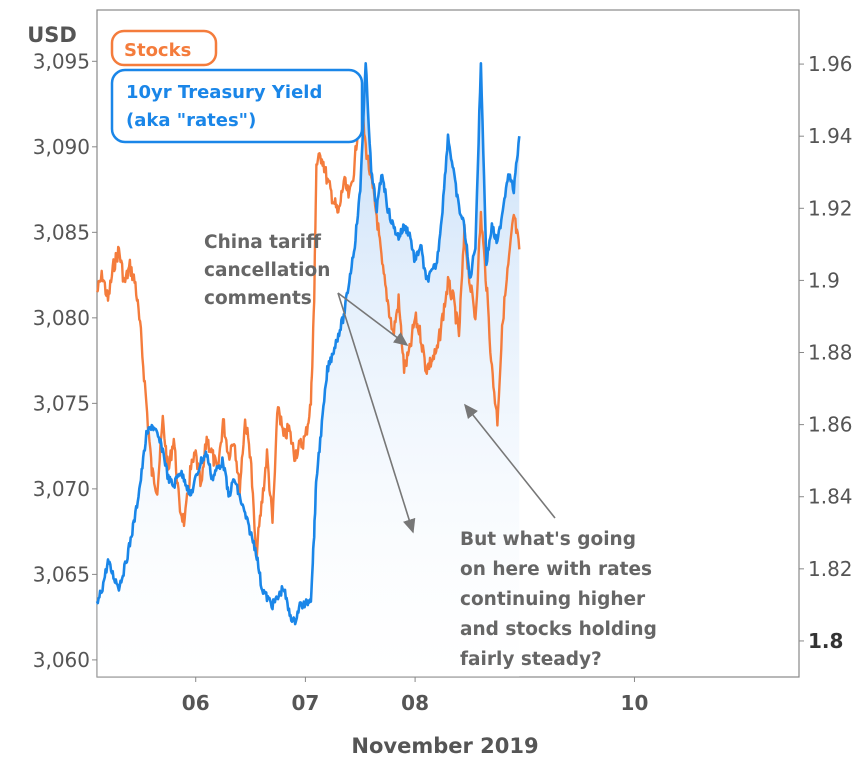  What do you see at coordinates (61, 232) in the screenshot?
I see `y-left-tick-label: 3,085` at bounding box center [61, 232].